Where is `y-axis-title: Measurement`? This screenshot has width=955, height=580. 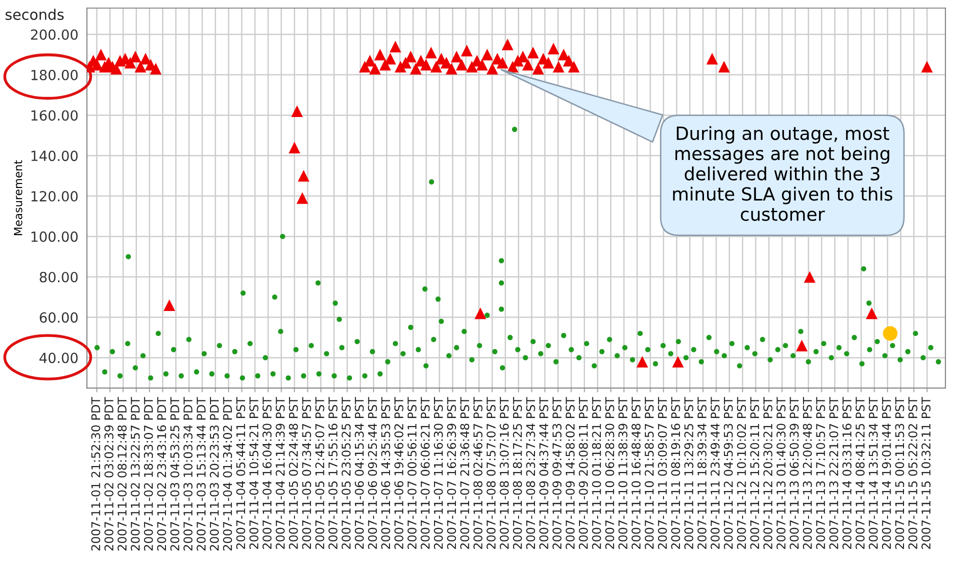
y-axis-title: Measurement is located at coordinates (18, 198).